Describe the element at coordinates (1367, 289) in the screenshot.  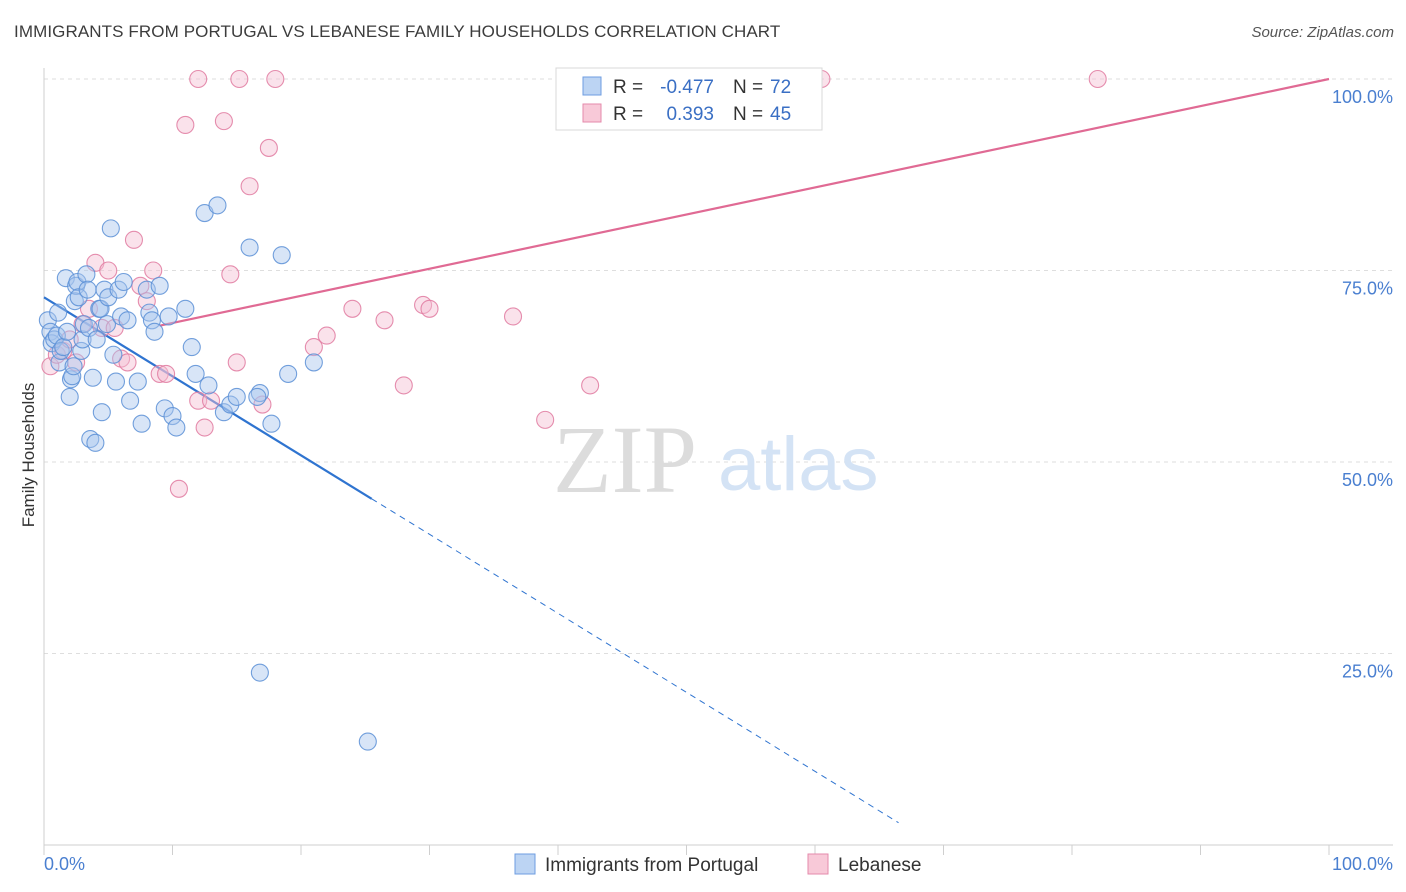
I see `y-tick-label-2: 75.0%` at that location.